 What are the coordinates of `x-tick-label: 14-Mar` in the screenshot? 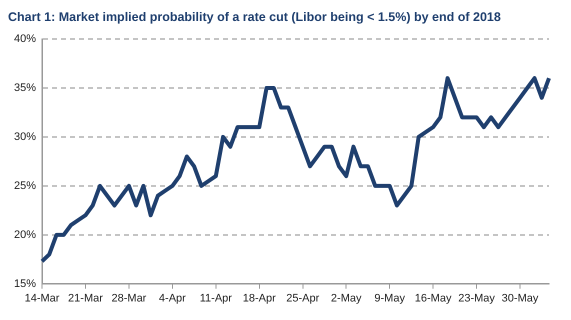 It's located at (42, 298).